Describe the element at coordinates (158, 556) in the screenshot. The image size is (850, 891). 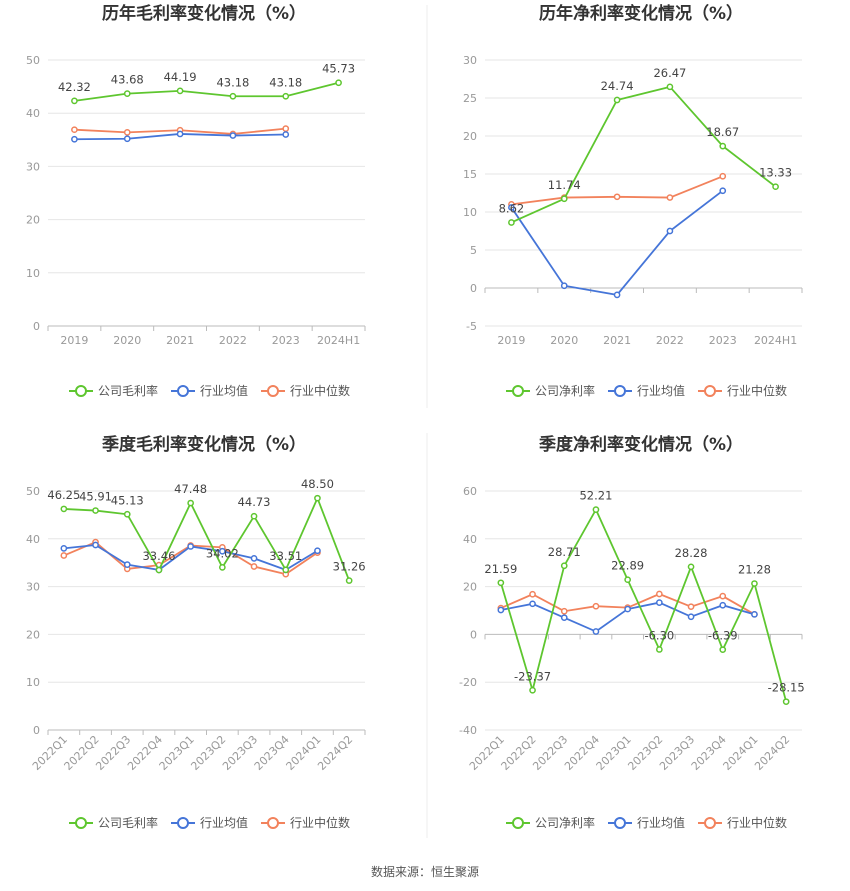
I see `quarterly-gross-data-label: 33.46` at that location.